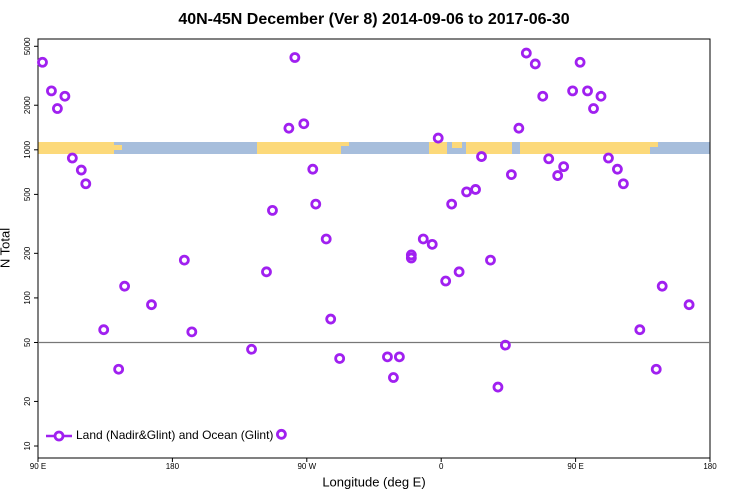 The width and height of the screenshot is (750, 500). I want to click on y-tick-label: 20, so click(27, 400).